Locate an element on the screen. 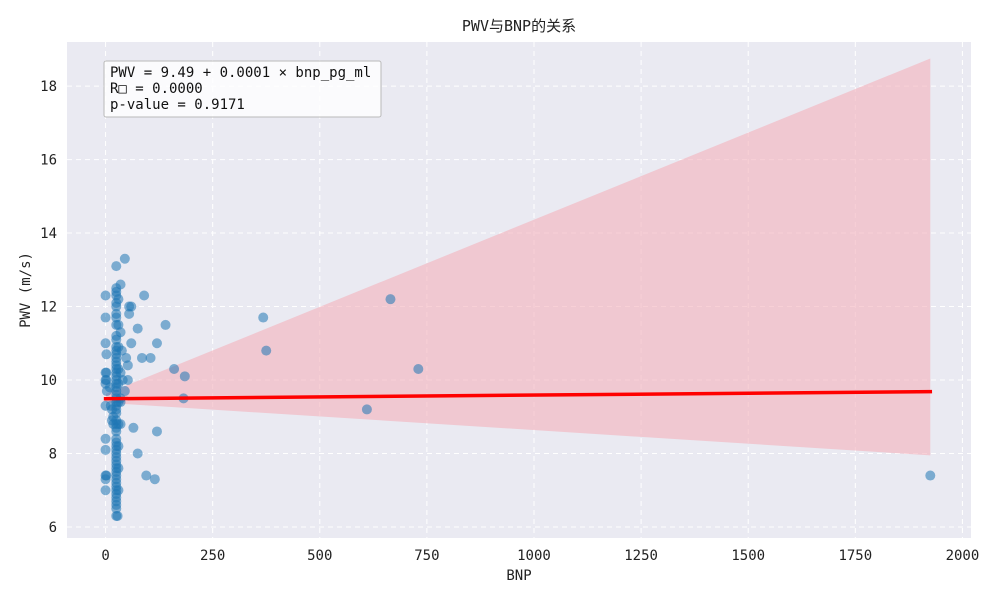 This screenshot has width=1000, height=600. y-tick-label: 6 is located at coordinates (53, 528).